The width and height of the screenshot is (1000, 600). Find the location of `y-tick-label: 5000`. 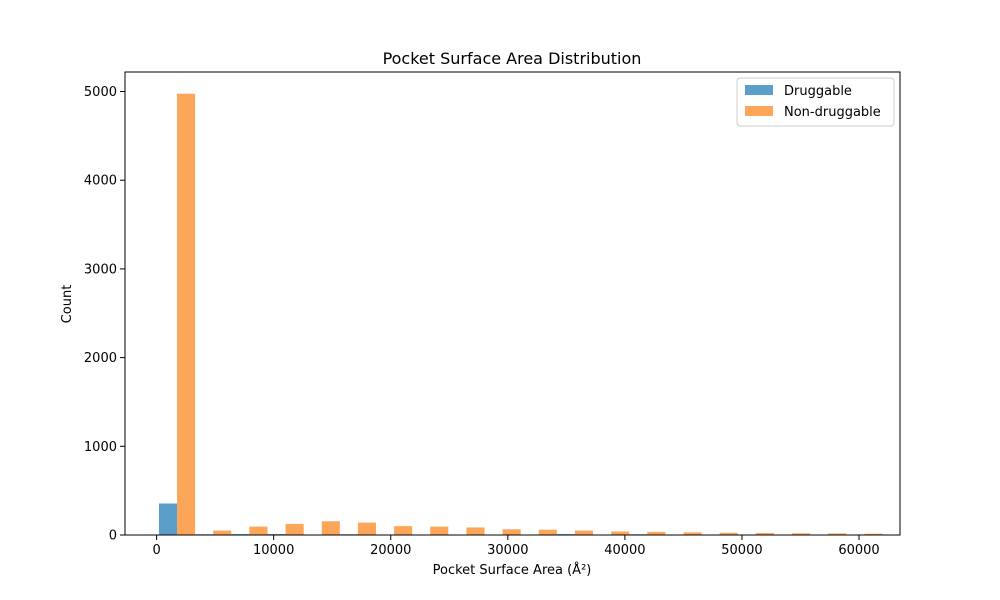

y-tick-label: 5000 is located at coordinates (100, 92).